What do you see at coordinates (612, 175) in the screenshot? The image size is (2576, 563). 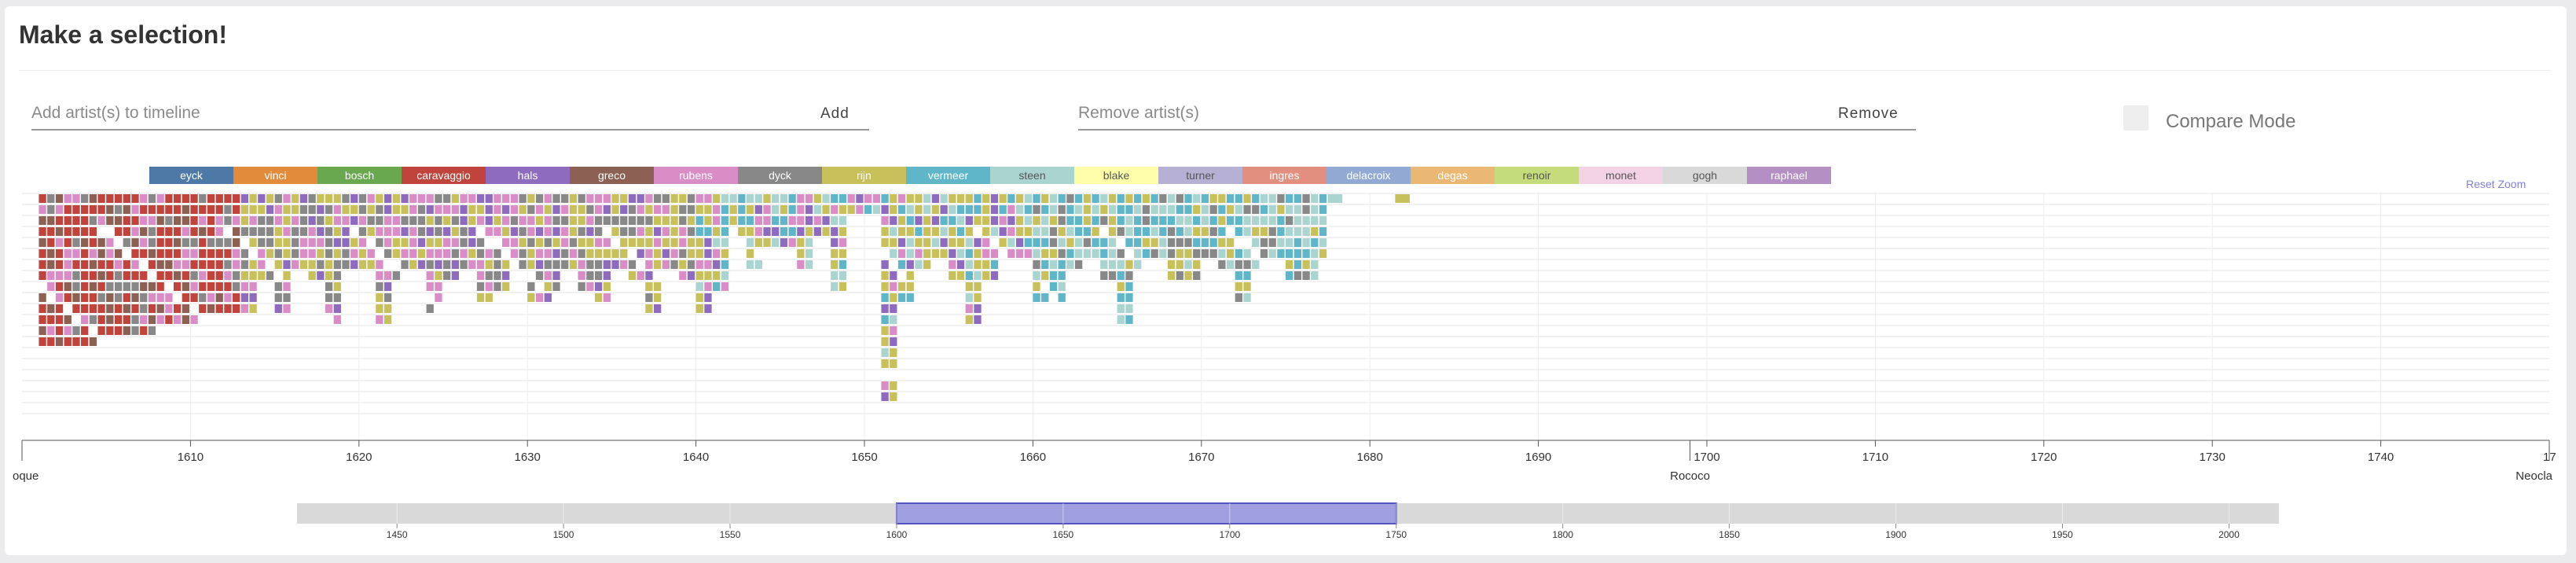 I see `legend-item-greco: greco` at bounding box center [612, 175].